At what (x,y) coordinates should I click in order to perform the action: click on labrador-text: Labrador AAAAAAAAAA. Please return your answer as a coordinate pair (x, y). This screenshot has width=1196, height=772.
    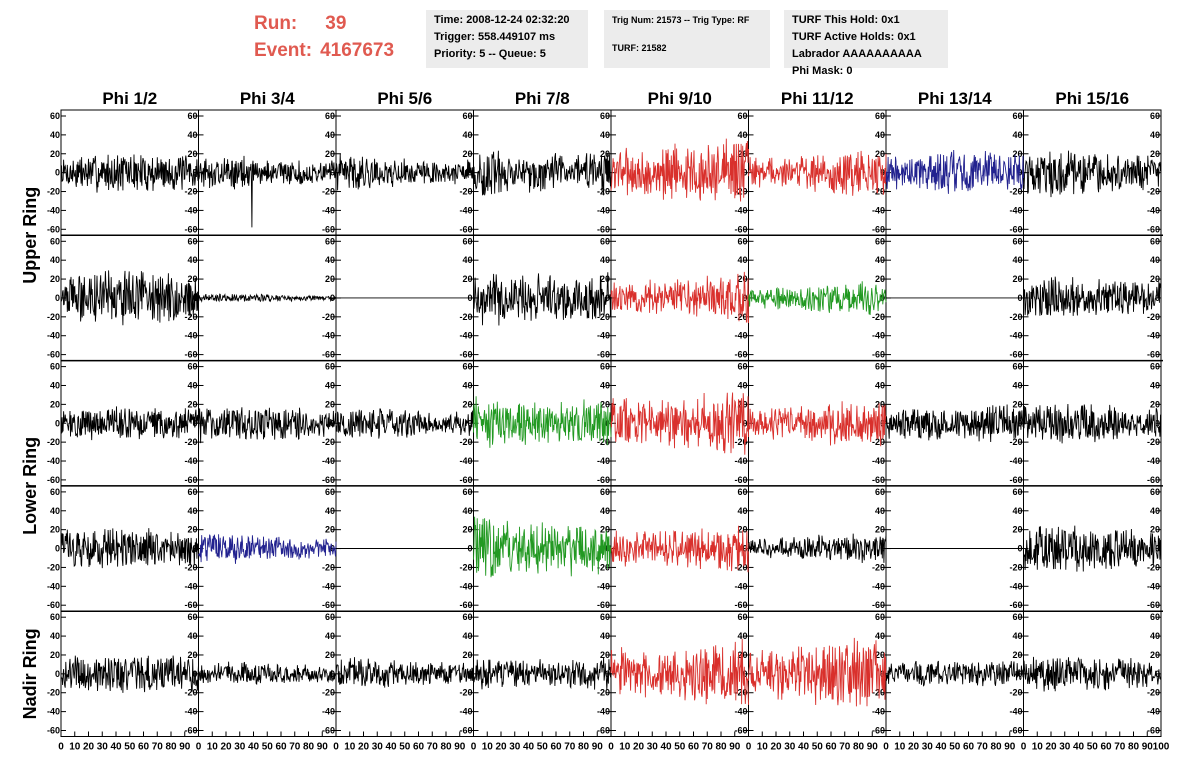
    Looking at the image, I should click on (857, 54).